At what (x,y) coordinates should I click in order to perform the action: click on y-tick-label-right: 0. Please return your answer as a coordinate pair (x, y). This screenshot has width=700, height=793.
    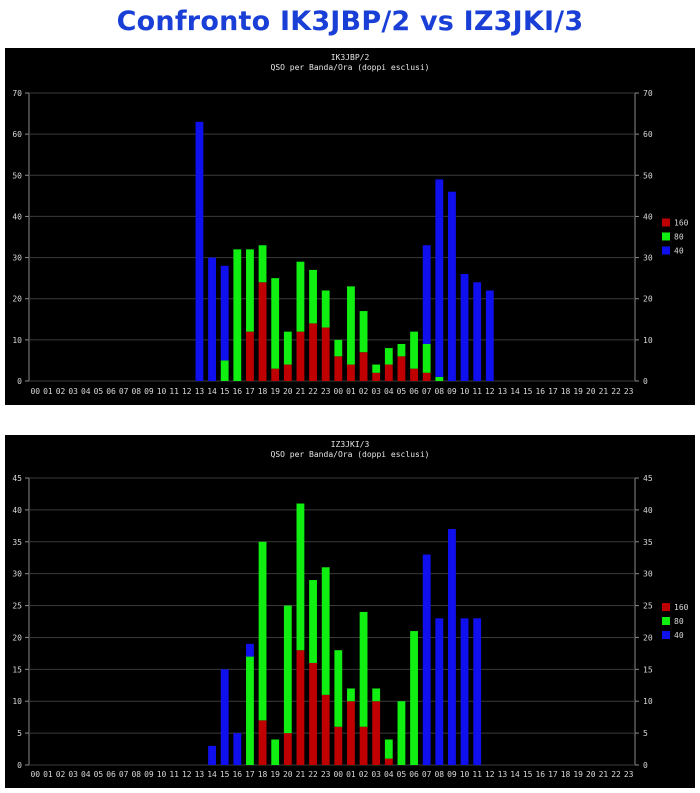
    Looking at the image, I should click on (645, 381).